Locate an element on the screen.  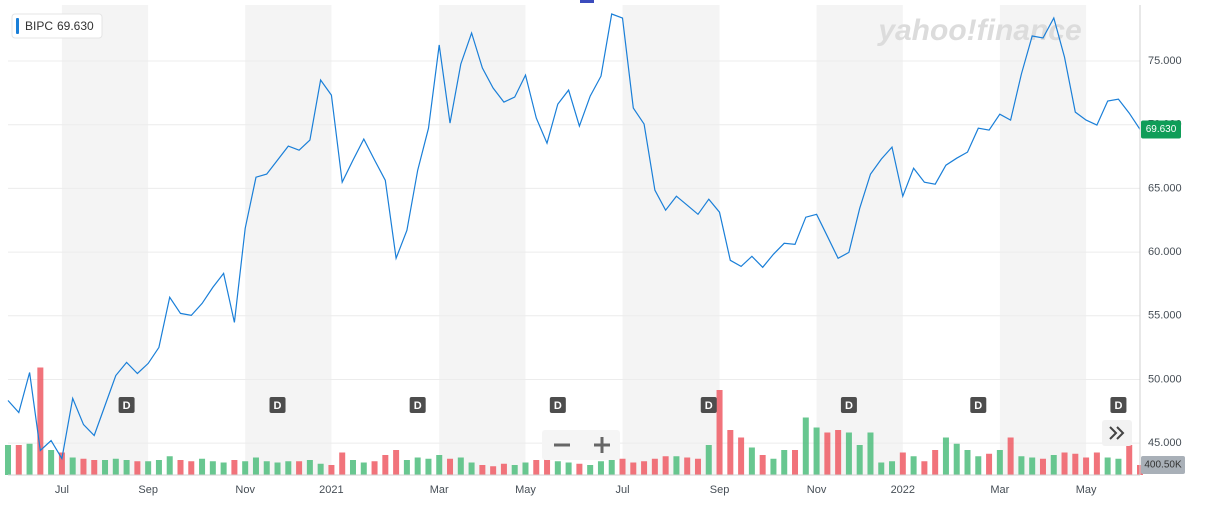
x-tick-label: Mar is located at coordinates (999, 490).